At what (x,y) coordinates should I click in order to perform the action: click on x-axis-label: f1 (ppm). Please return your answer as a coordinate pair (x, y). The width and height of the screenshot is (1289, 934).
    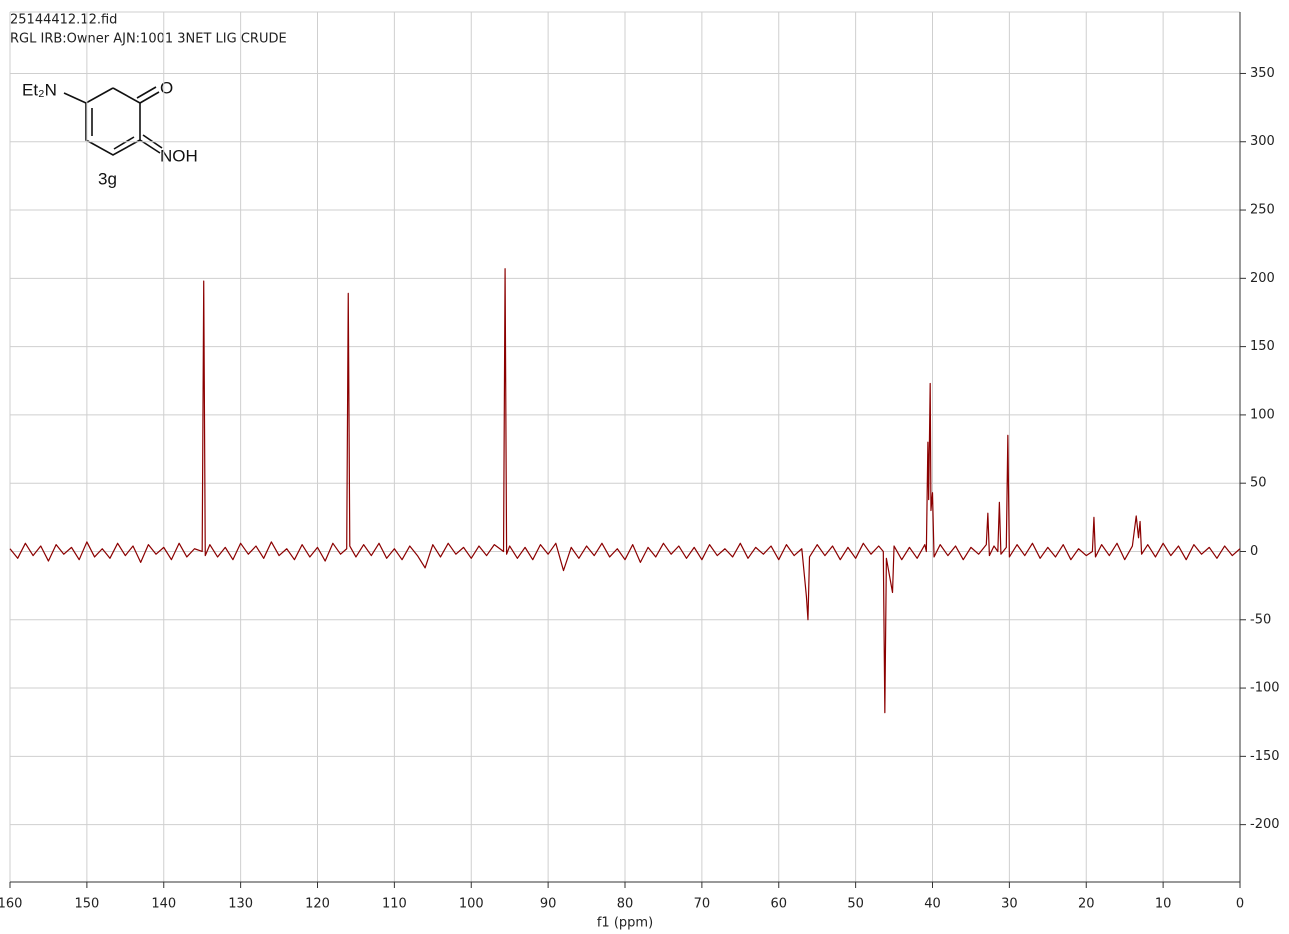
    Looking at the image, I should click on (625, 923).